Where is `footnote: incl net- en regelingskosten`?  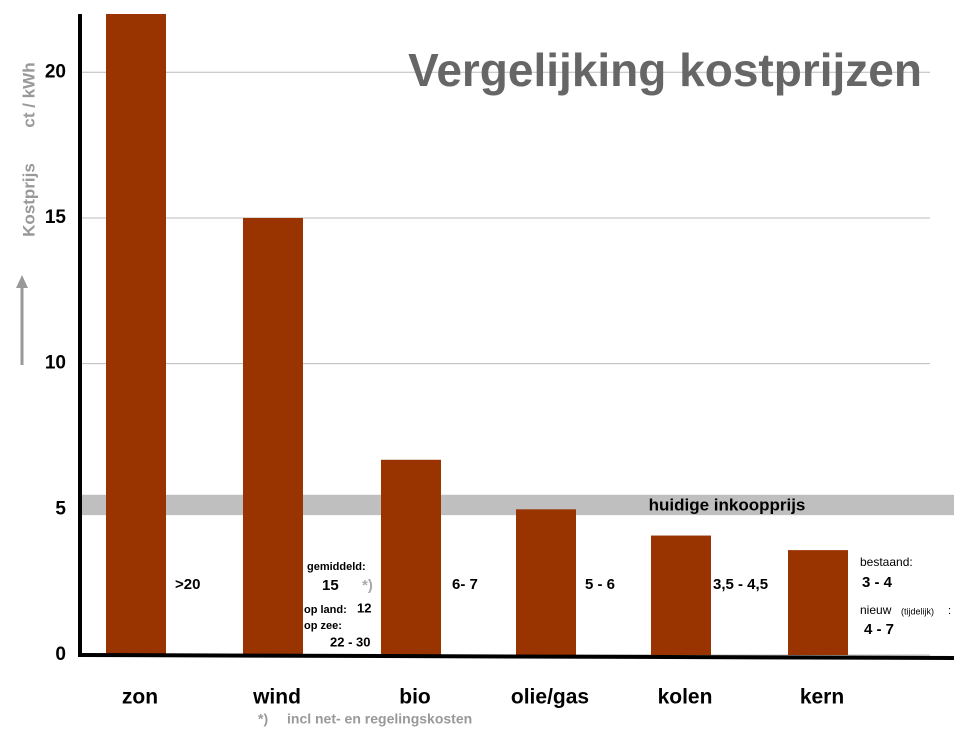 footnote: incl net- en regelingskosten is located at coordinates (379, 719).